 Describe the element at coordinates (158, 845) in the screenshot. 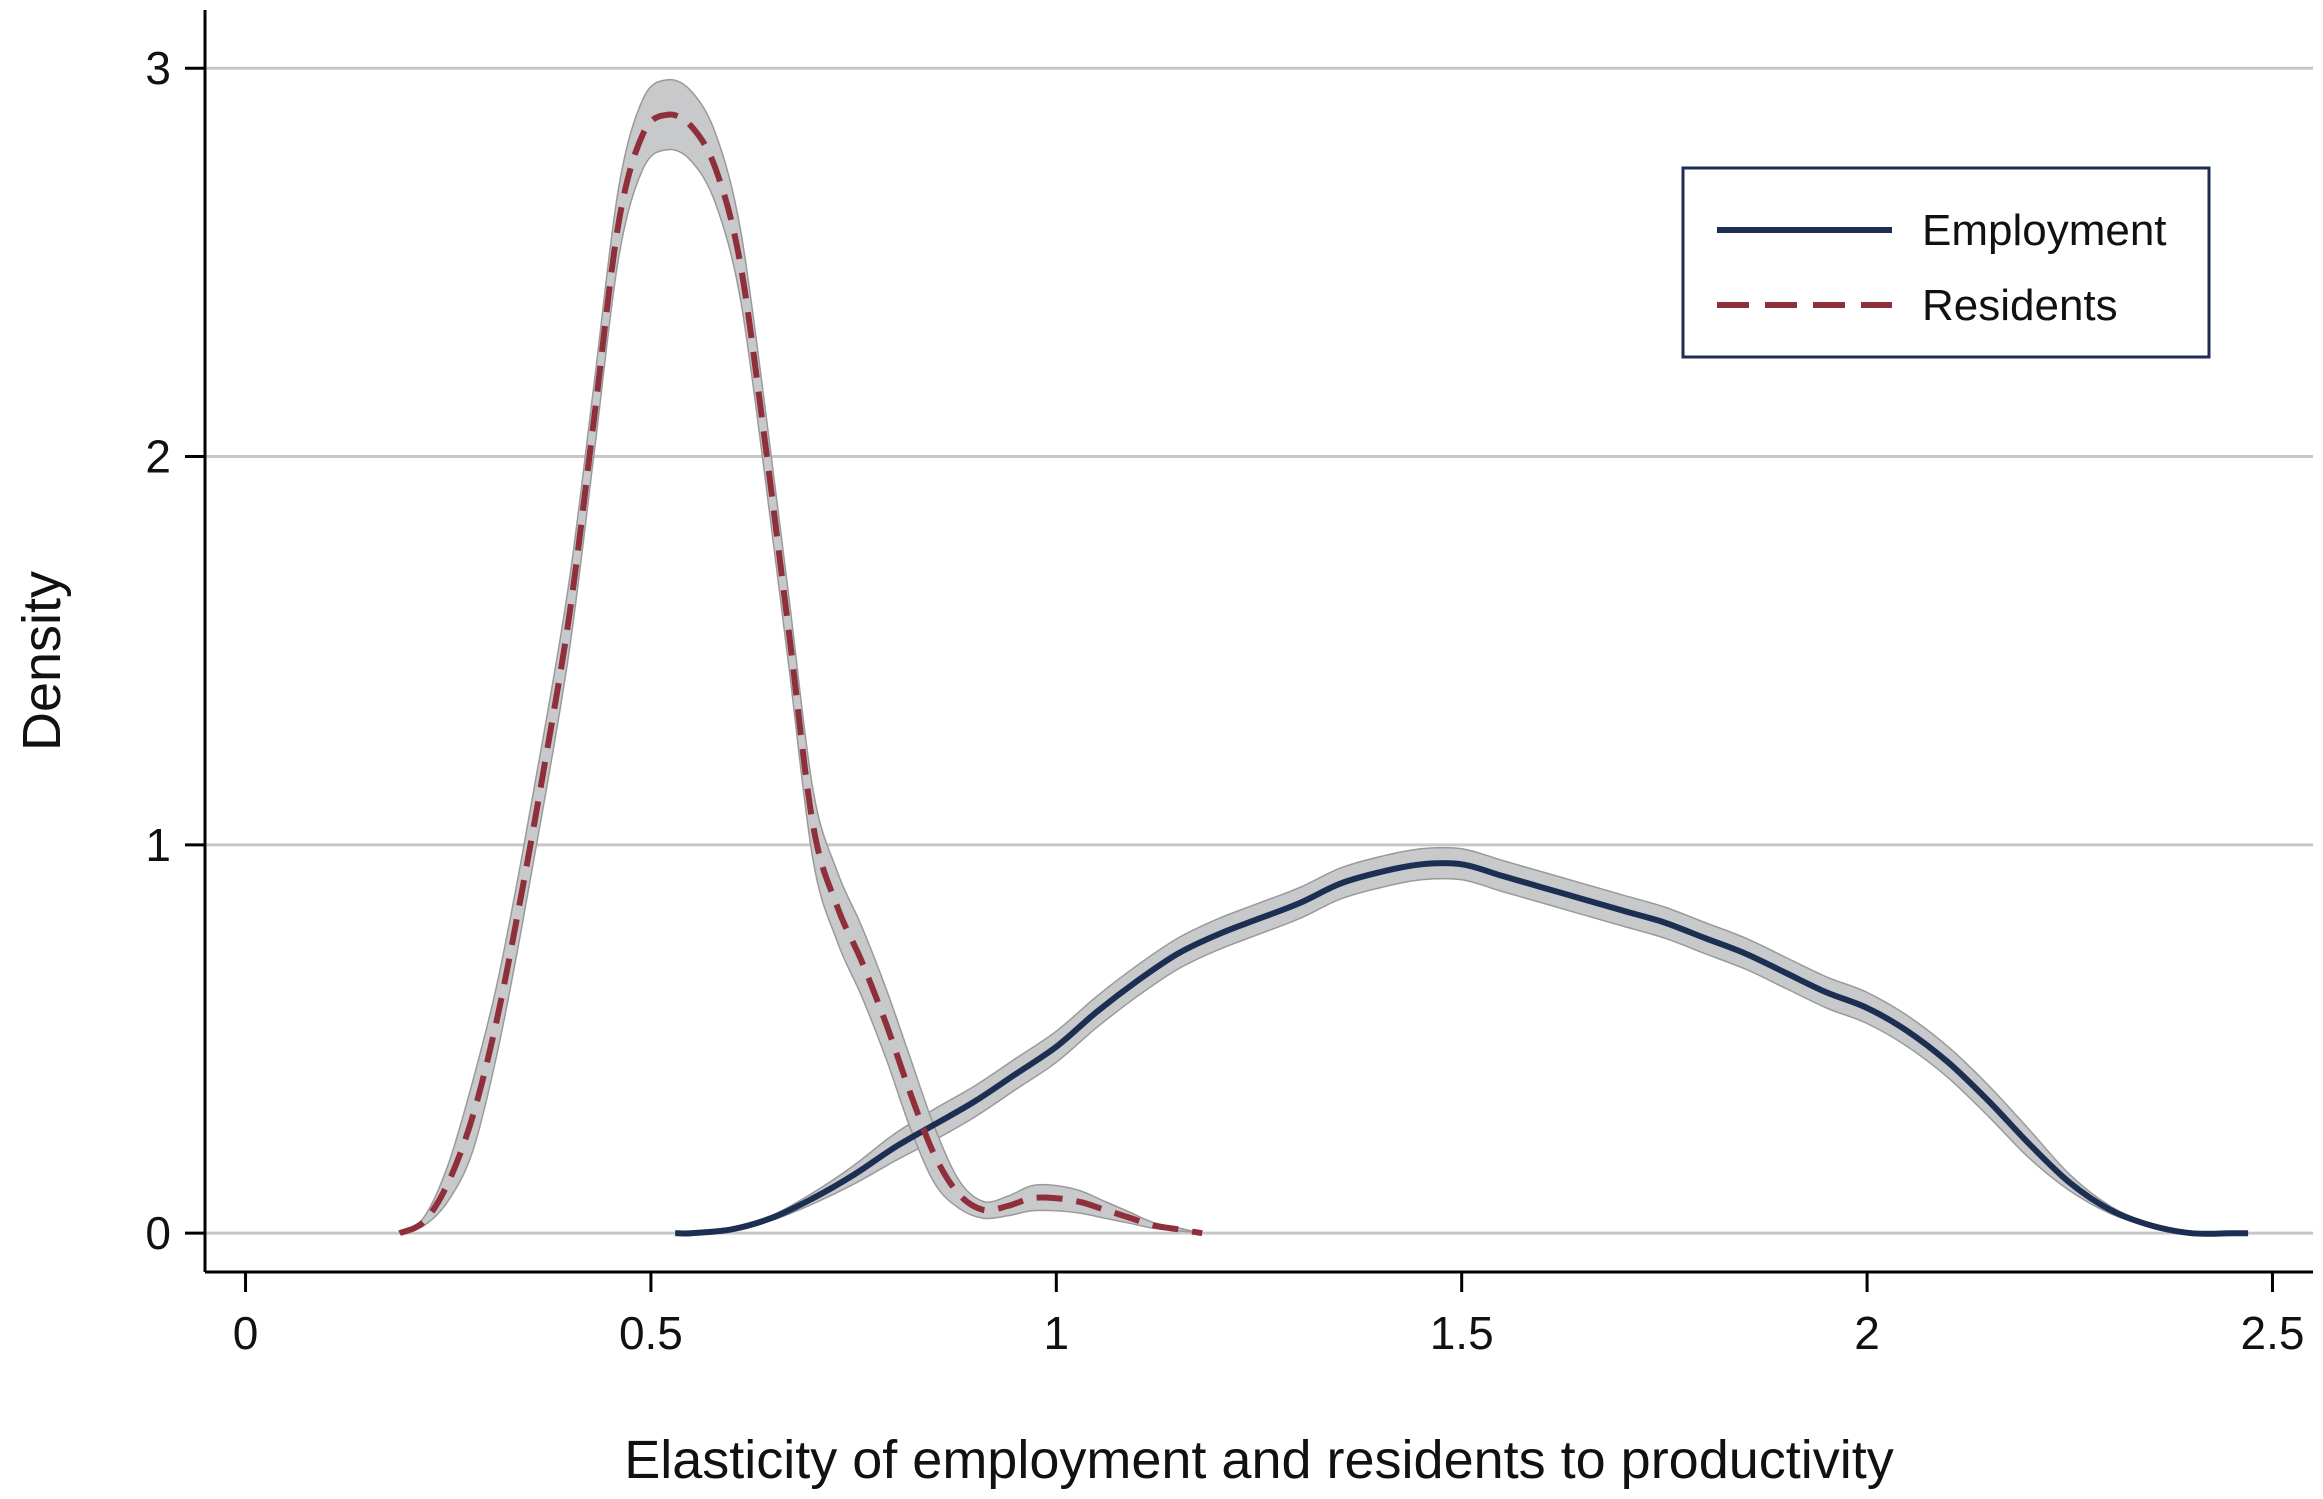

I see `y-tick-label-1: 1` at that location.